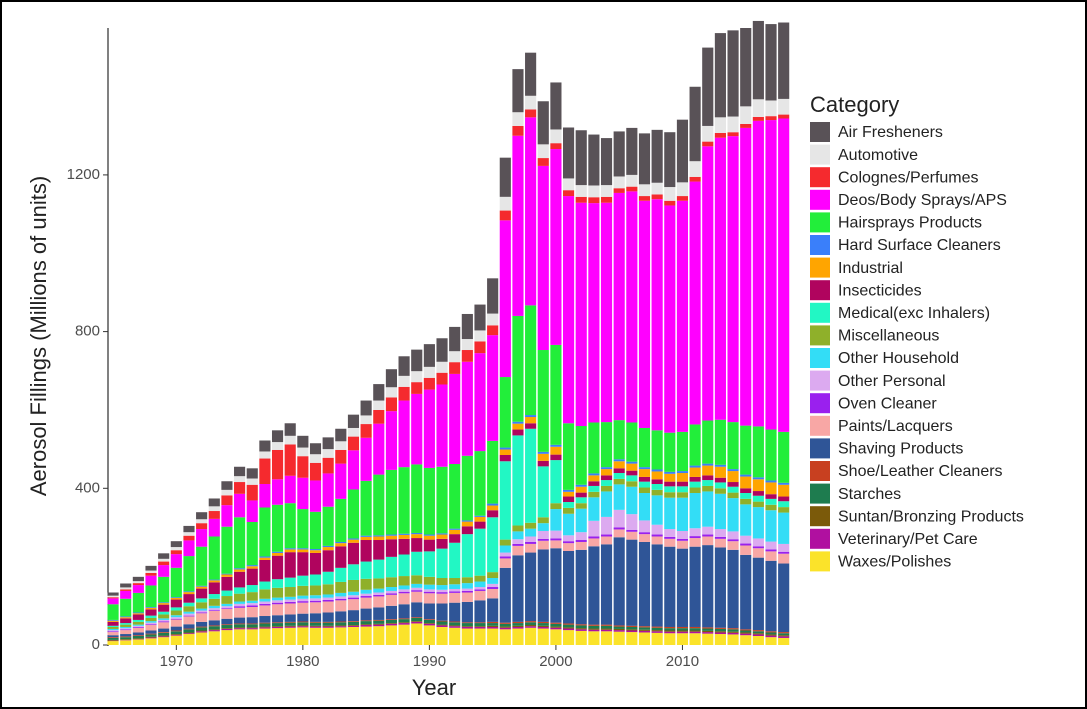 This screenshot has height=709, width=1087. What do you see at coordinates (895, 426) in the screenshot?
I see `legend-label: Paints/Lacquers` at bounding box center [895, 426].